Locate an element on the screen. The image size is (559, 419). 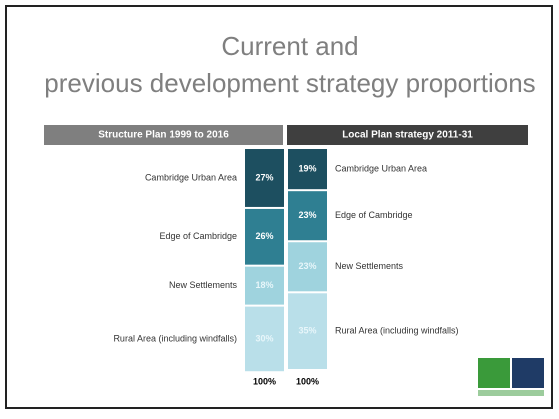
value-label: 18% is located at coordinates (264, 285).